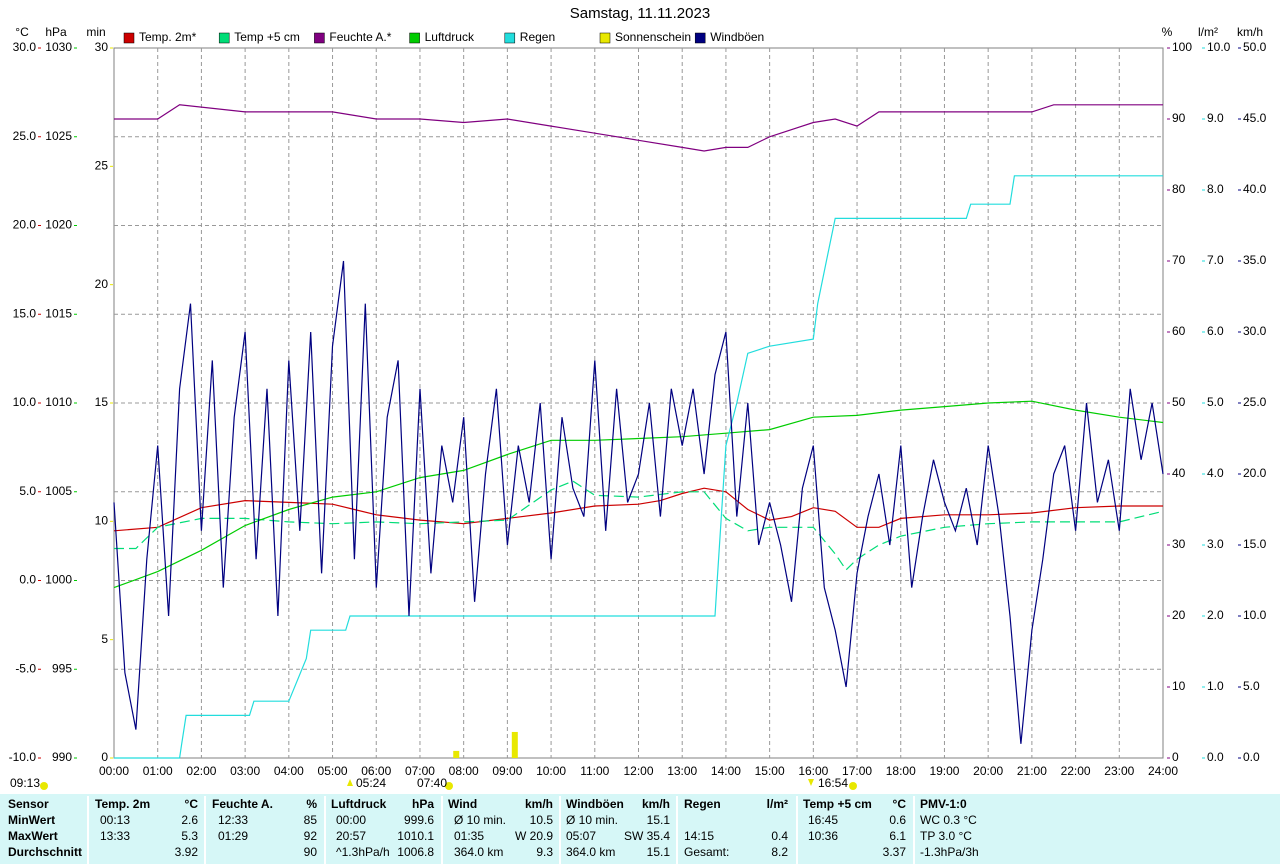 Image resolution: width=1280 pixels, height=864 pixels. Describe the element at coordinates (168, 37) in the screenshot. I see `legend-label: Temp. 2m*` at that location.